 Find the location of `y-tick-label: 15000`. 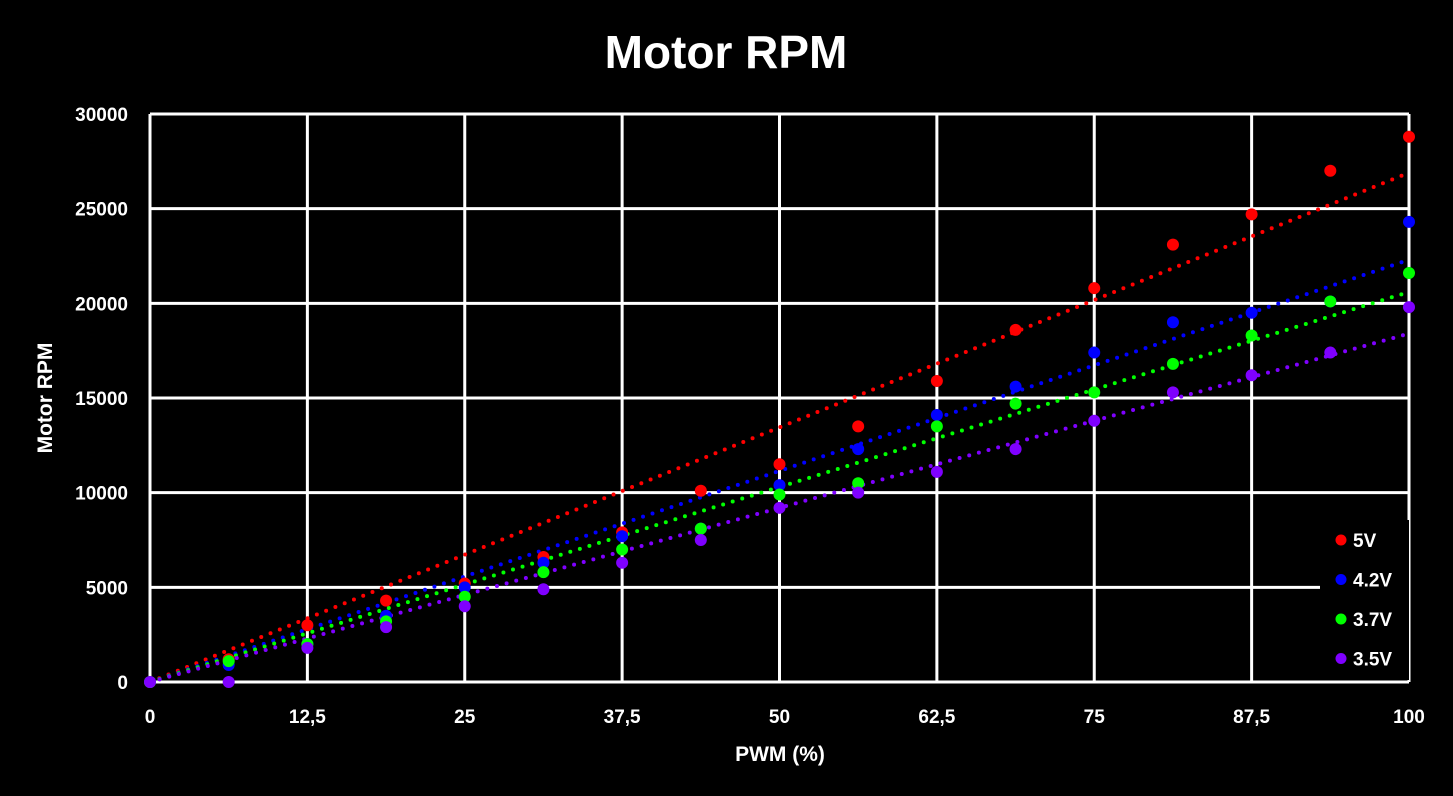

y-tick-label: 15000 is located at coordinates (101, 399).